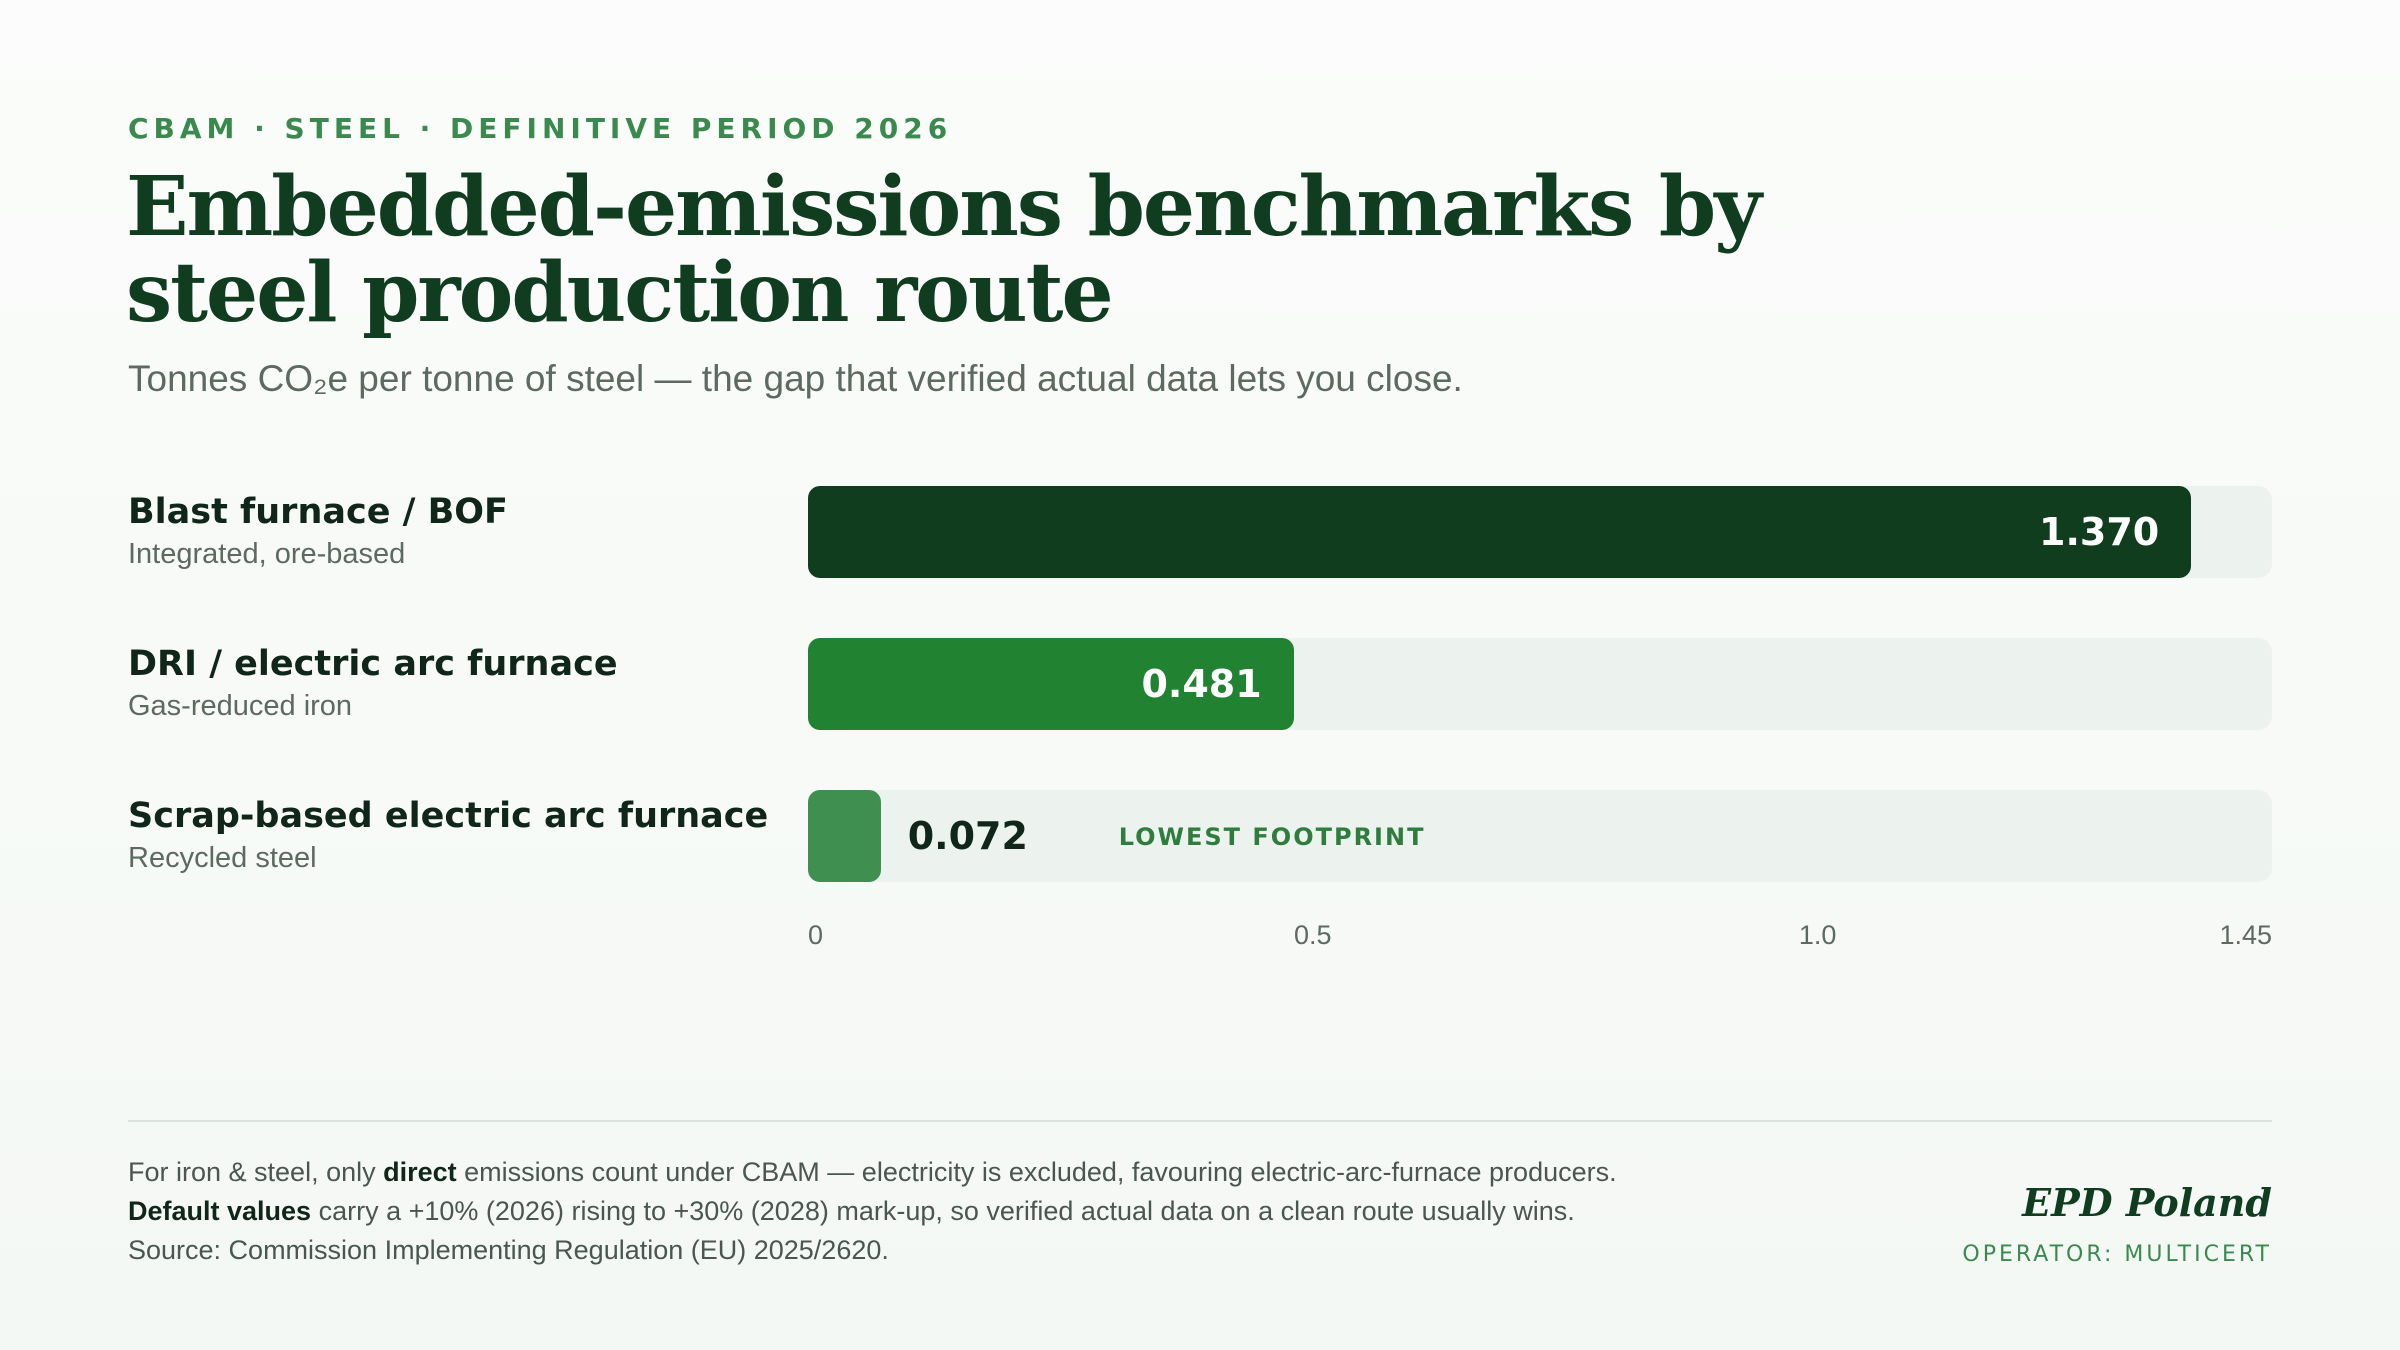  I want to click on x-tick-label: 1.45, so click(2245, 935).